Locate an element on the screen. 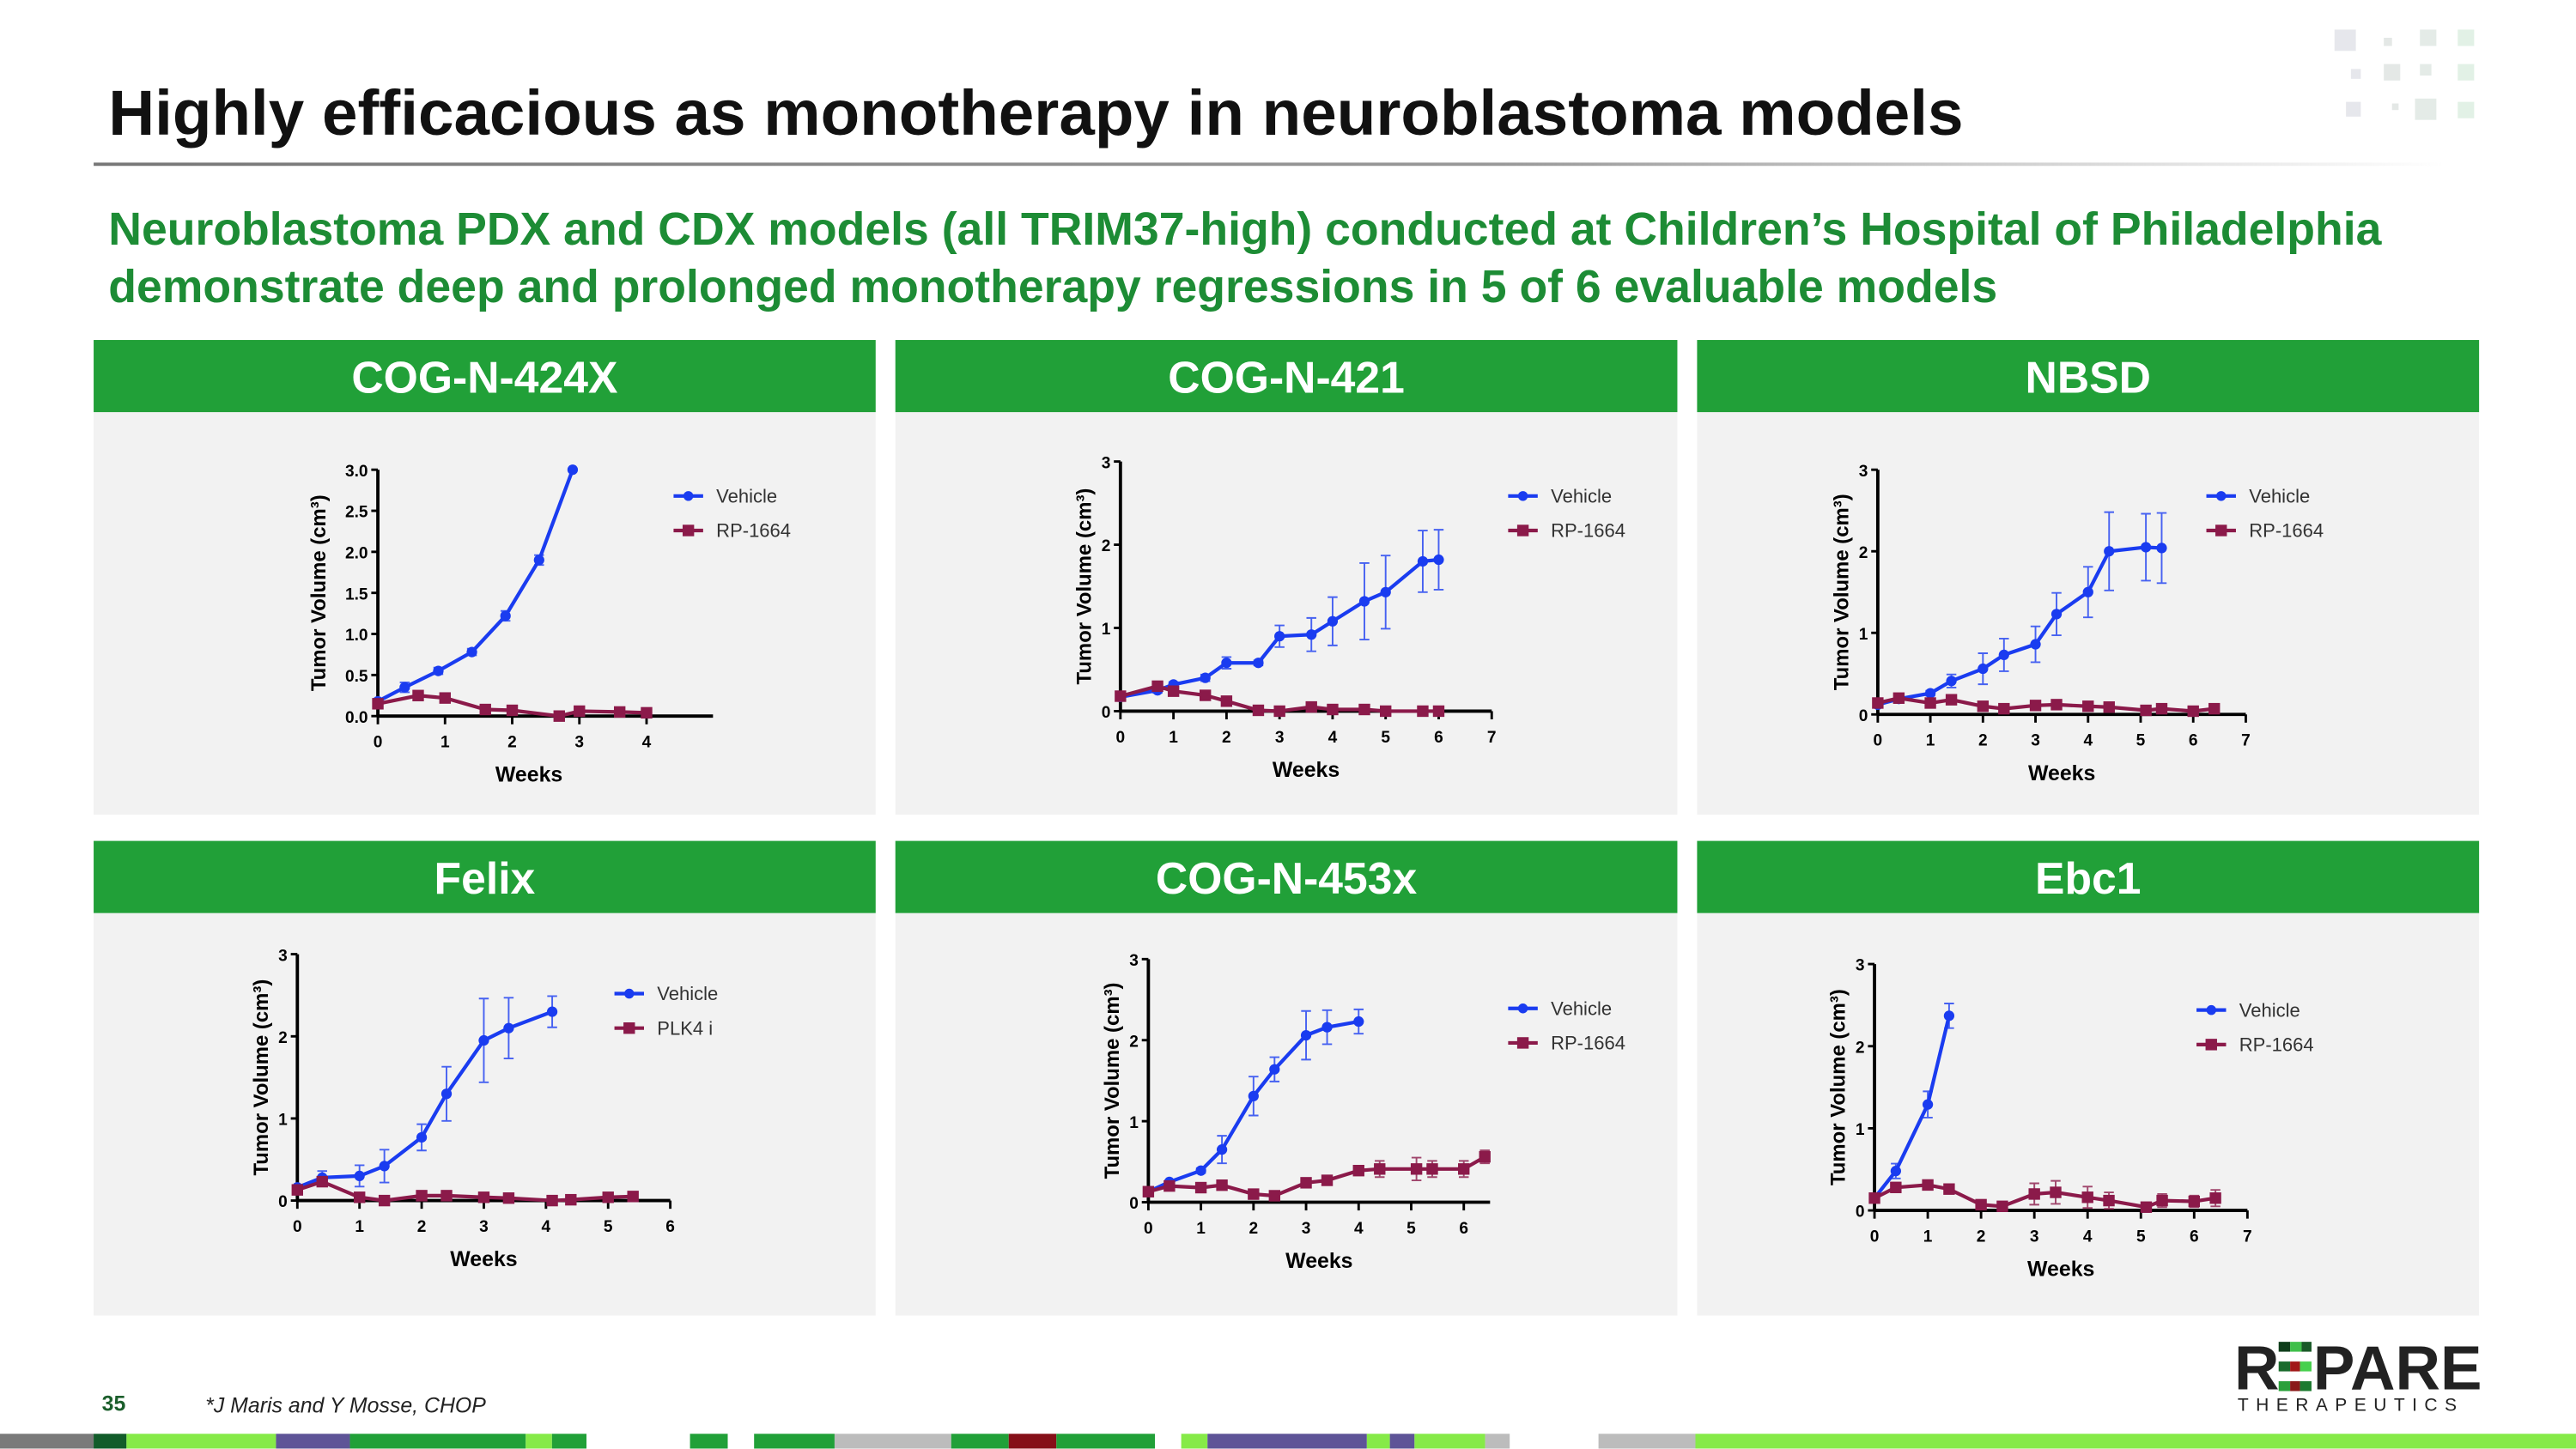  svg-text: R is located at coordinates (2257, 1366).